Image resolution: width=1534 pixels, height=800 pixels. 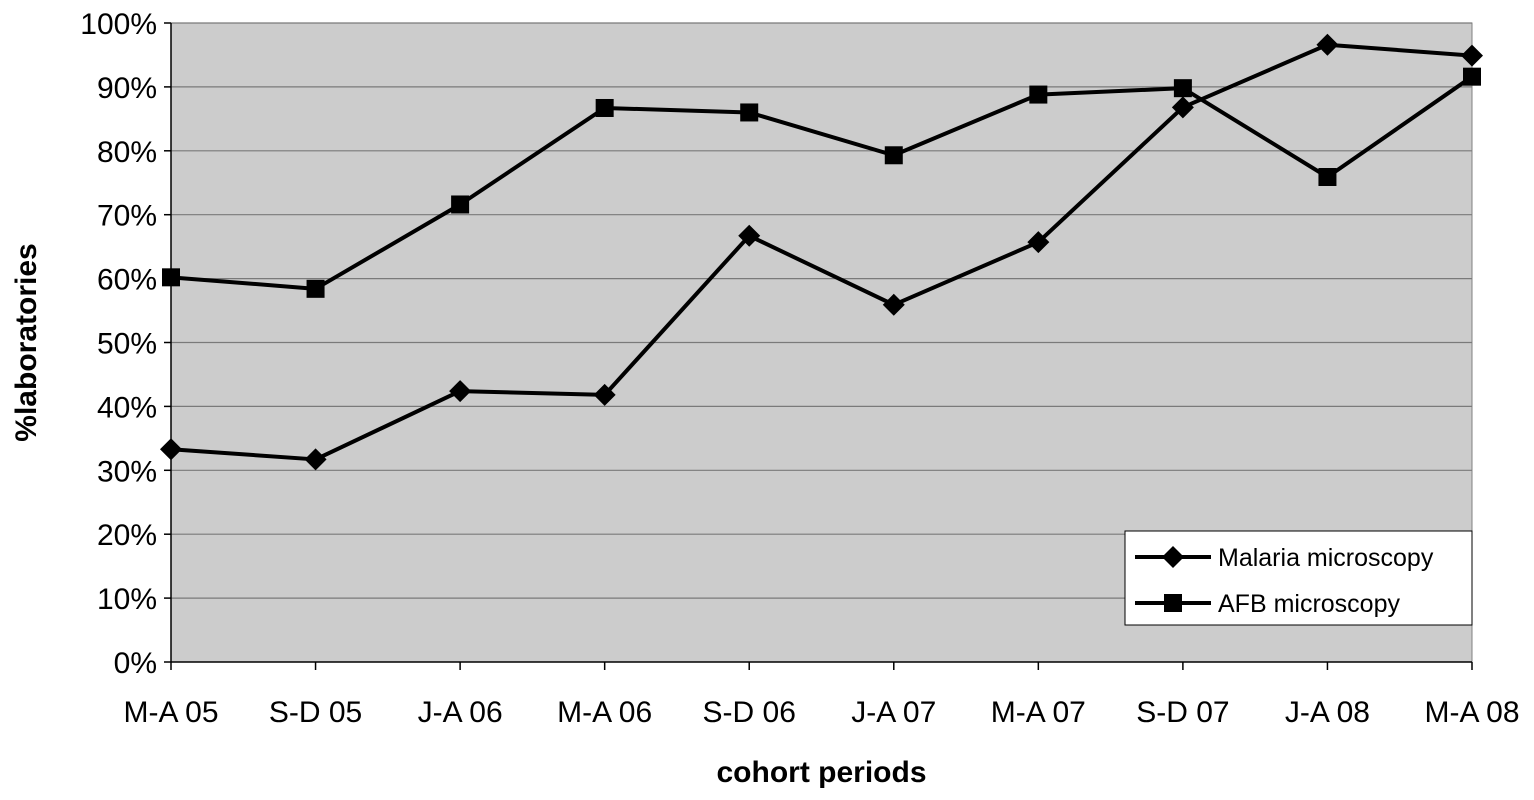 I want to click on x-tick-label: S-D 06, so click(x=749, y=712).